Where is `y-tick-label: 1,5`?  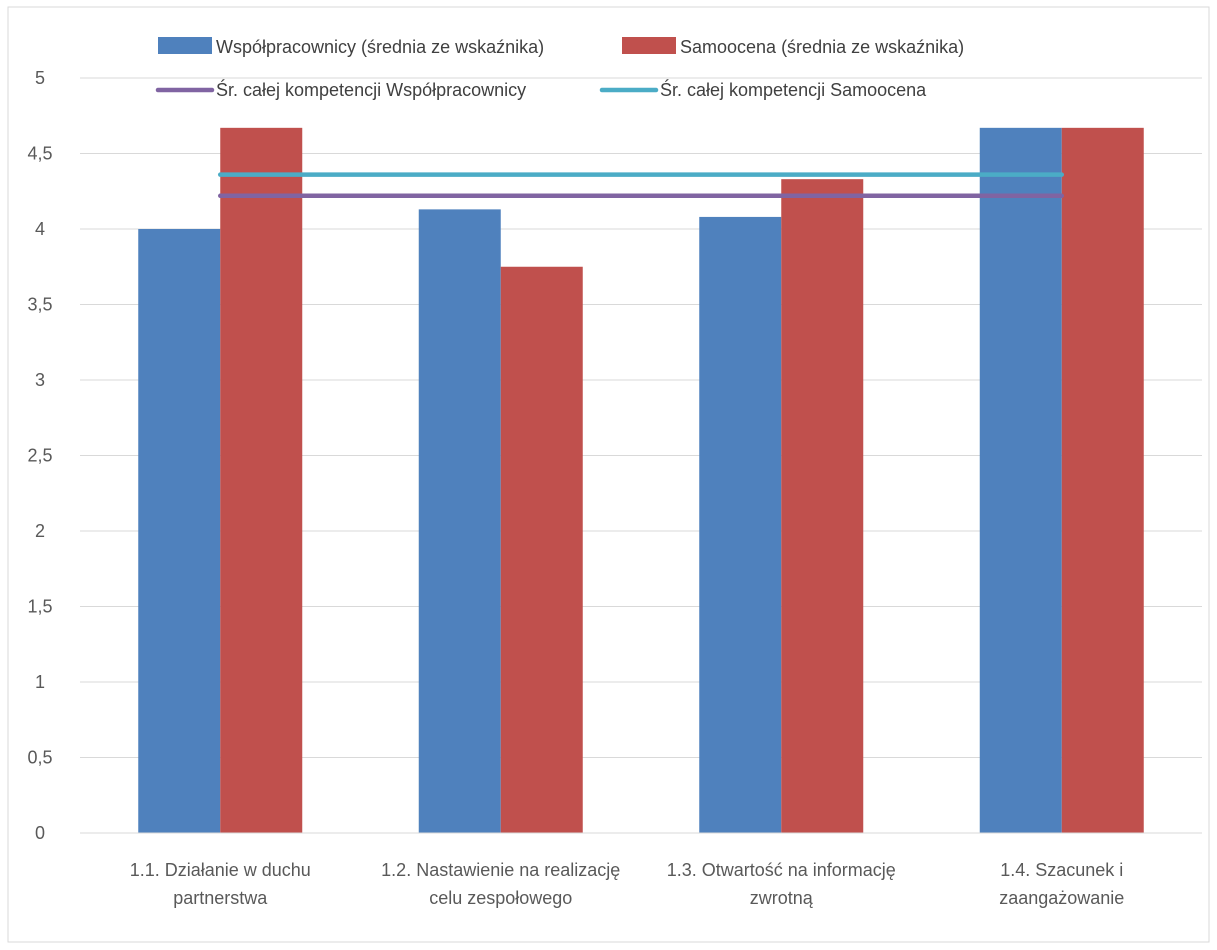 y-tick-label: 1,5 is located at coordinates (39, 607).